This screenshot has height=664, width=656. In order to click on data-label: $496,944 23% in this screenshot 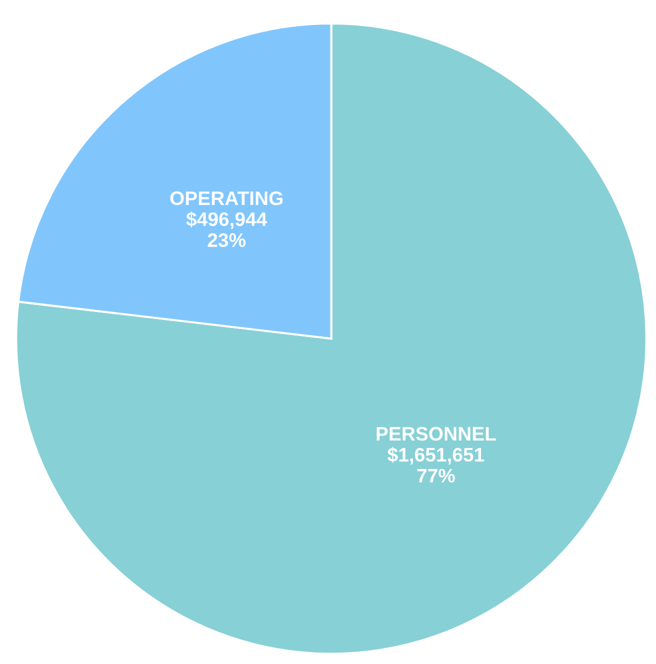, I will do `click(227, 229)`.